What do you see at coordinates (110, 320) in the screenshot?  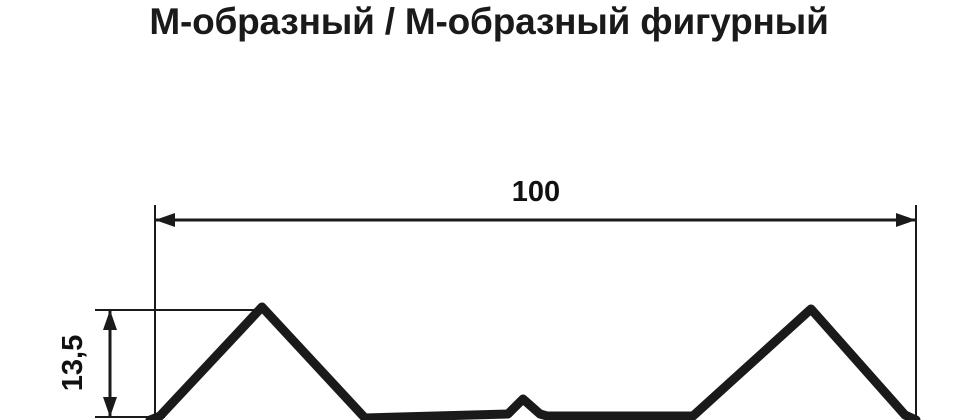 I see `arrow-up` at bounding box center [110, 320].